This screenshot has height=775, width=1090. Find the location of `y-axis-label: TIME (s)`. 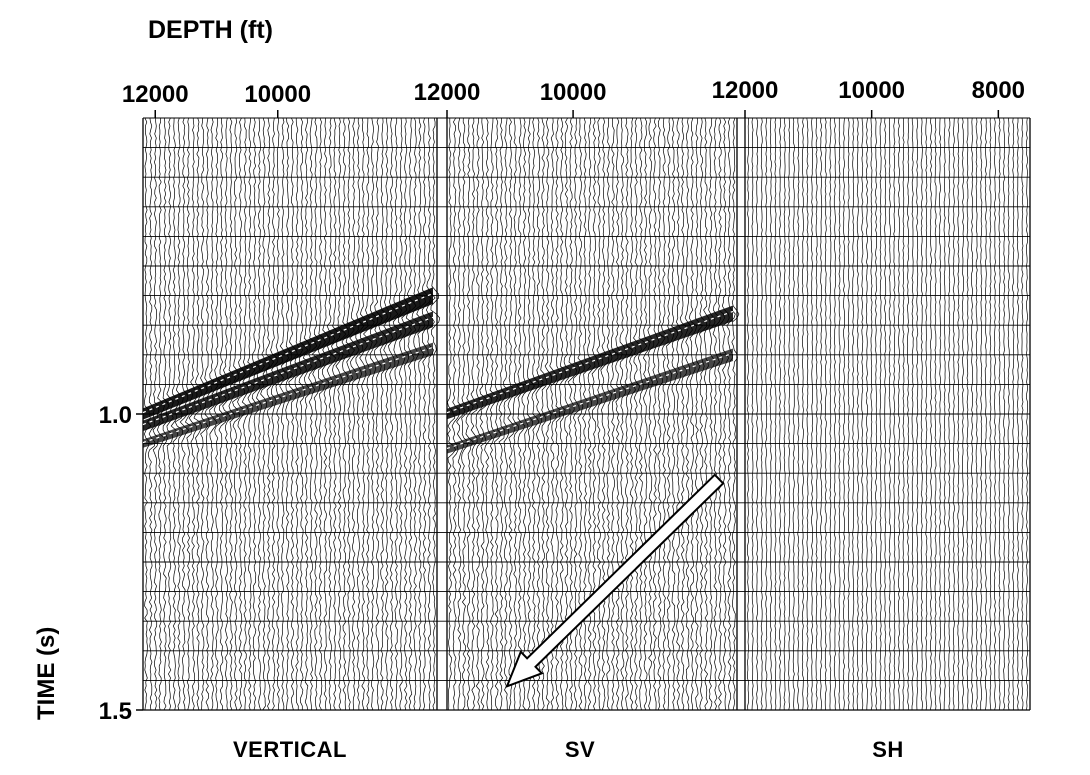

y-axis-label: TIME (s) is located at coordinates (46, 673).